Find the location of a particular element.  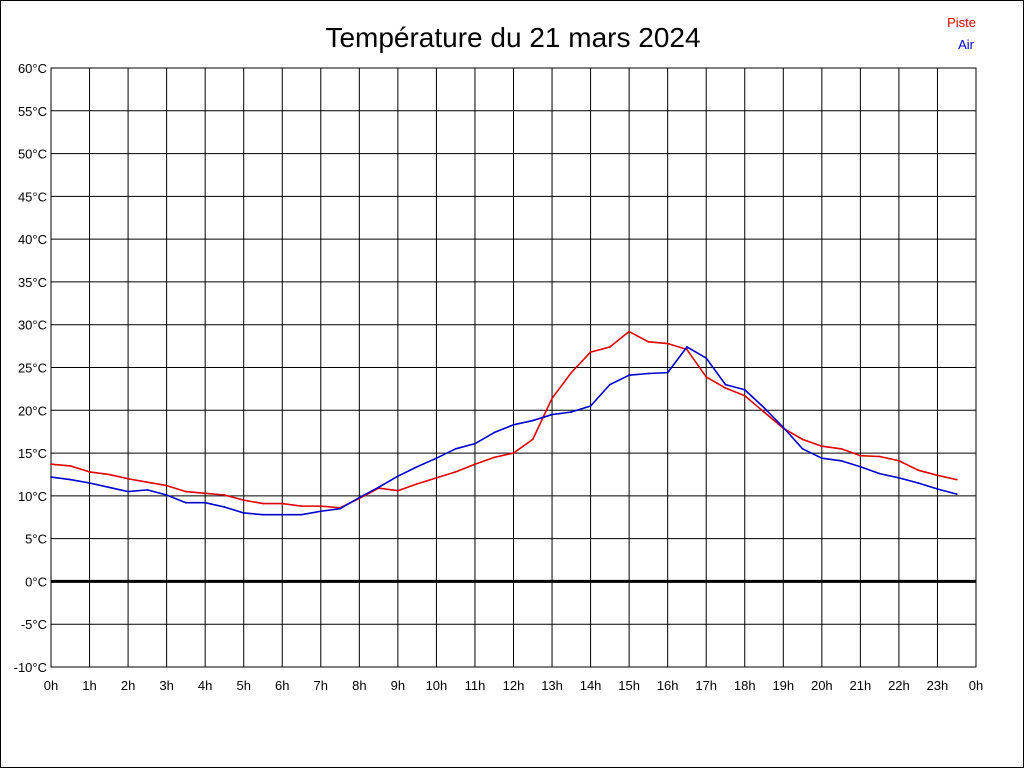

x-tick-label: 23h is located at coordinates (938, 685).